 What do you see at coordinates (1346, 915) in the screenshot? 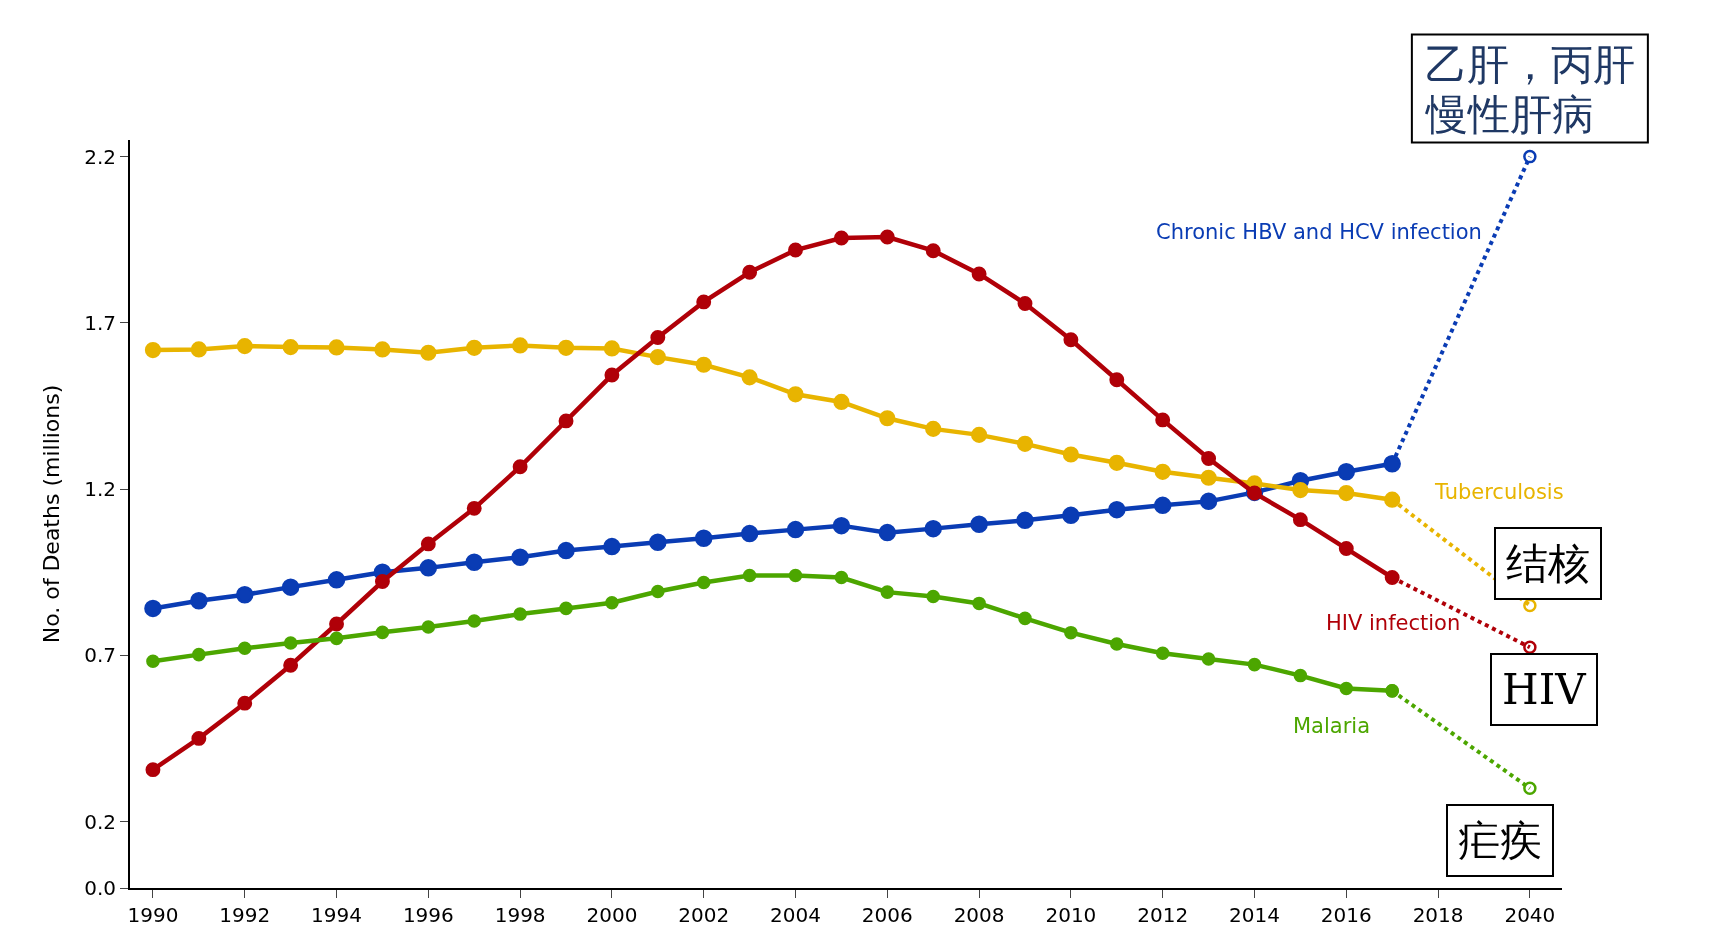
I see `x-tick-label: 2016` at bounding box center [1346, 915].